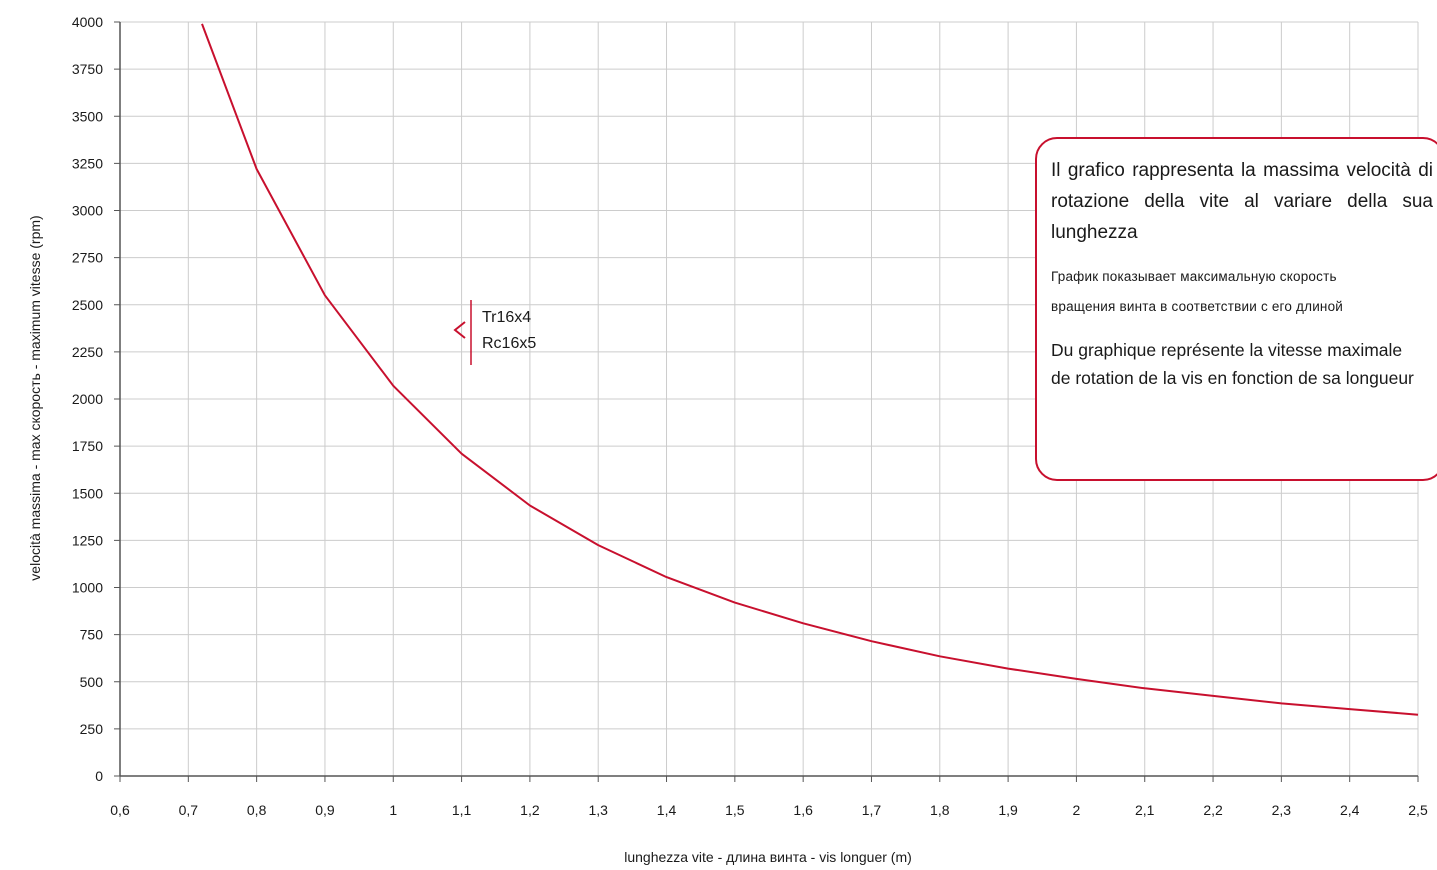  I want to click on x-tick-label: 2,1, so click(1145, 810).